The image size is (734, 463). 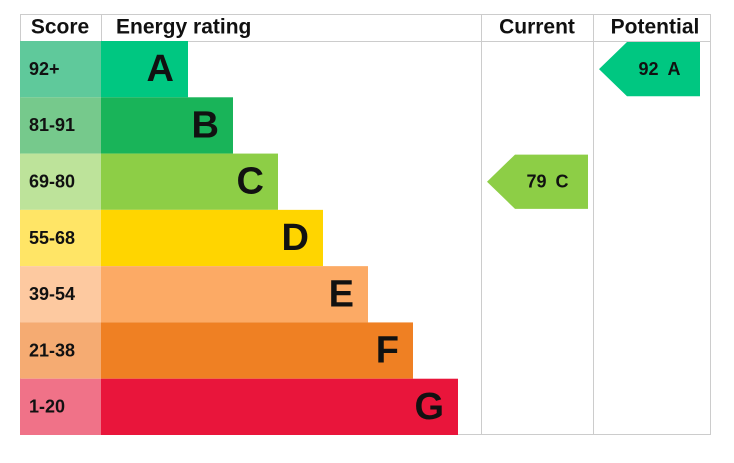 What do you see at coordinates (429, 407) in the screenshot?
I see `rating-letter: G` at bounding box center [429, 407].